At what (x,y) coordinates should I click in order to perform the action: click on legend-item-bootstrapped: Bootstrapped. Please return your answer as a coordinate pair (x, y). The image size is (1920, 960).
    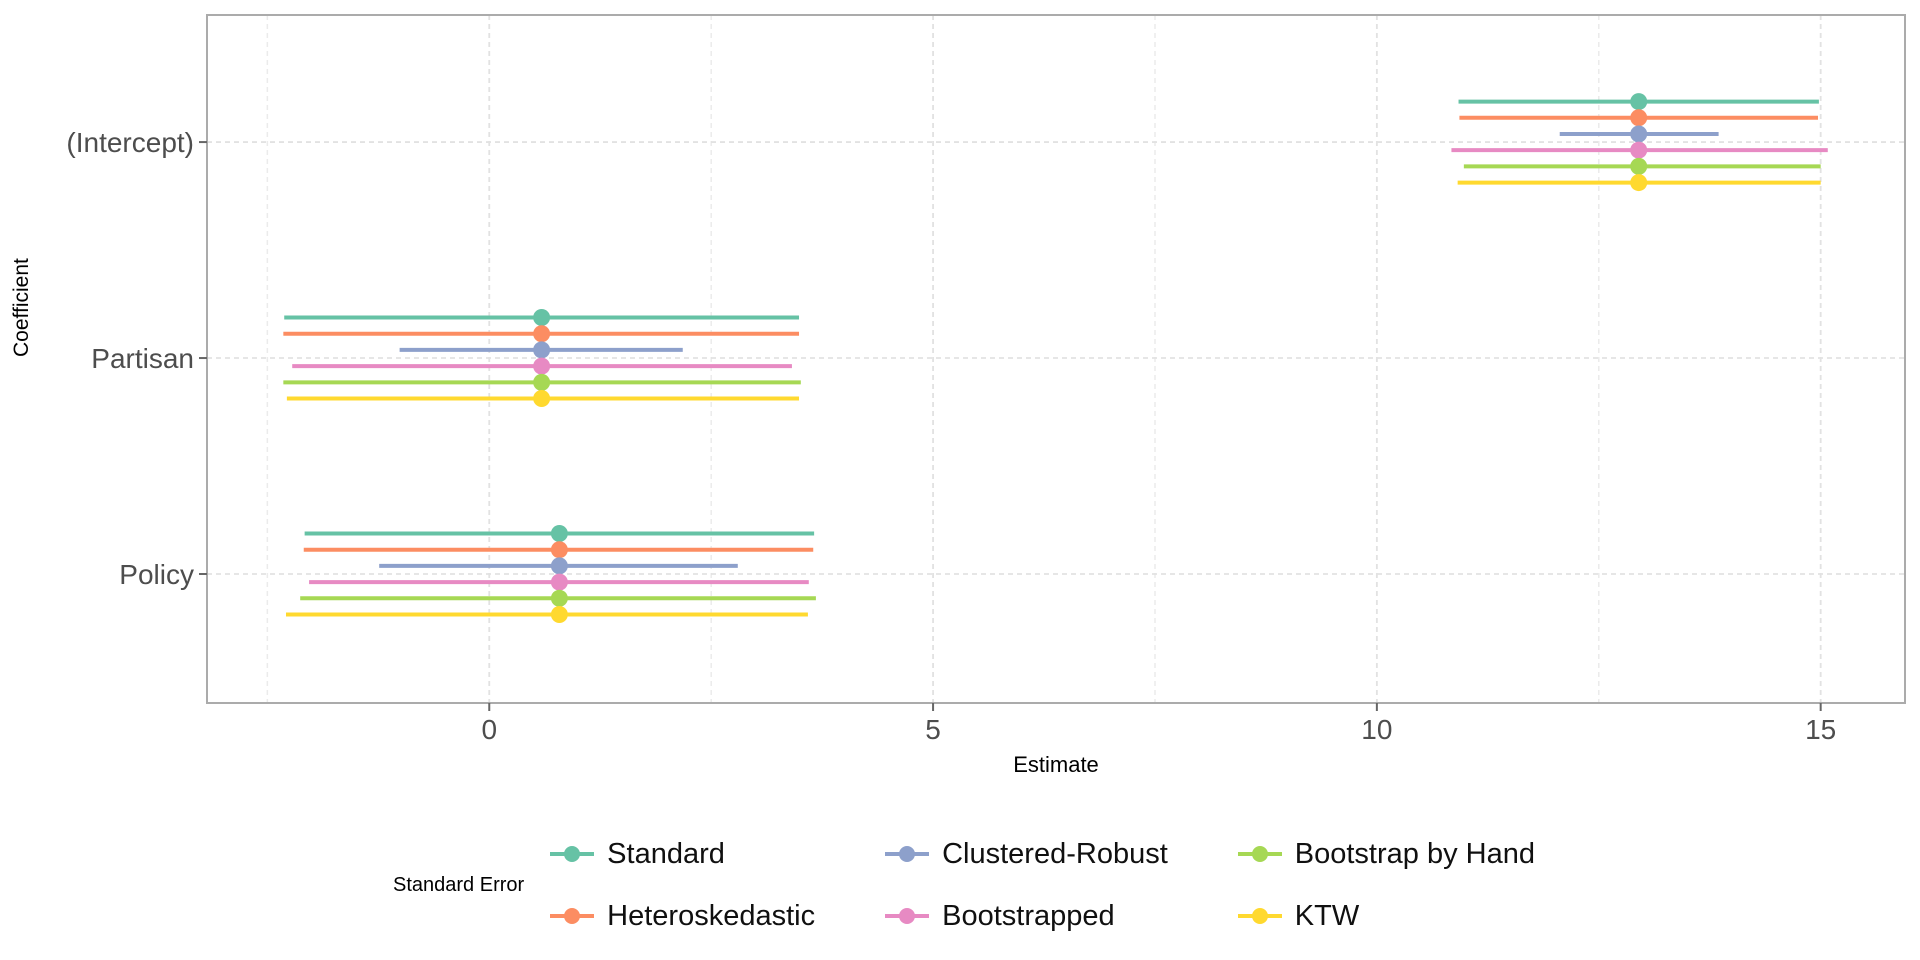
    Looking at the image, I should click on (1026, 916).